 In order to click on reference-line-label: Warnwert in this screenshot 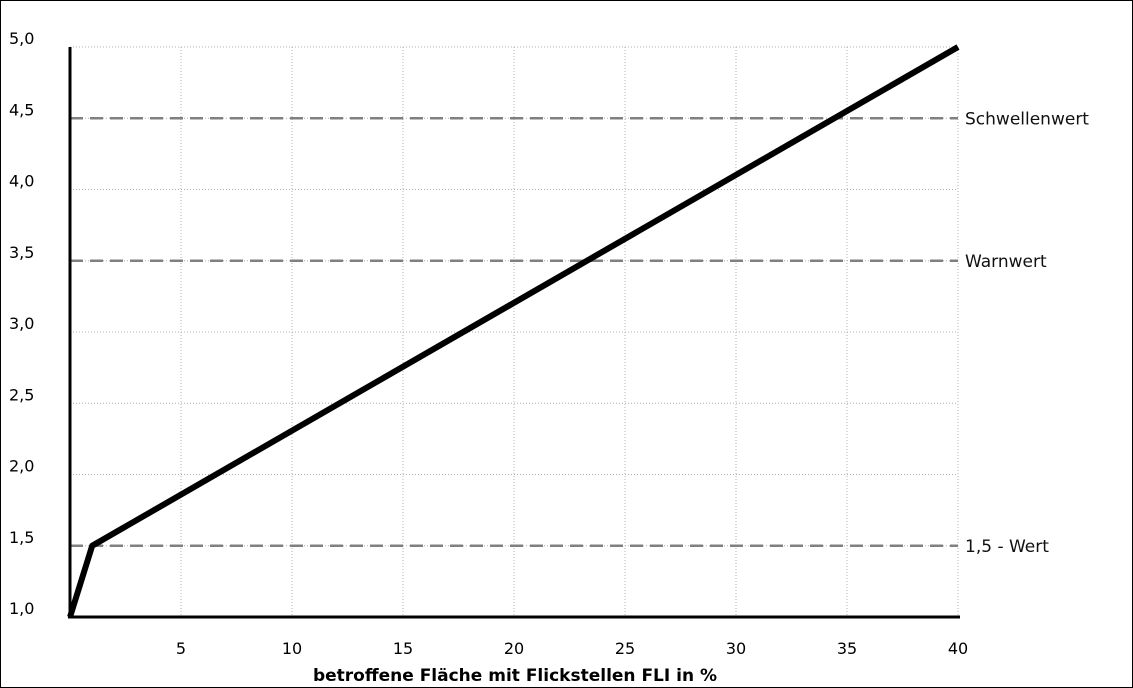, I will do `click(1006, 262)`.